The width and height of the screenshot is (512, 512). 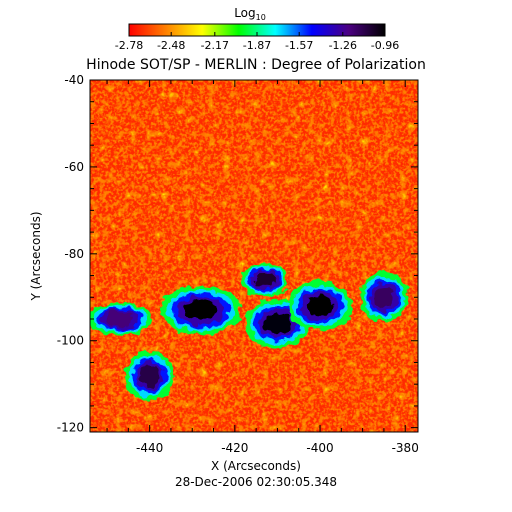 I want to click on colorbar-tick-label: -2.17, so click(x=215, y=45).